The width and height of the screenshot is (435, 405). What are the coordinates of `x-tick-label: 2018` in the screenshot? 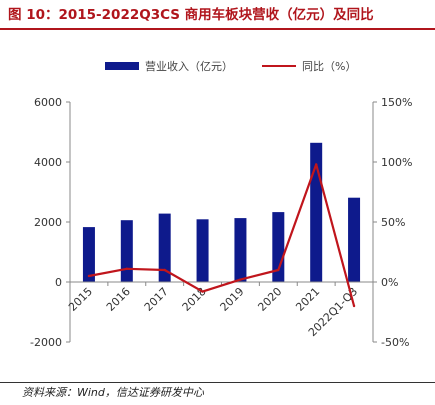 It's located at (194, 299).